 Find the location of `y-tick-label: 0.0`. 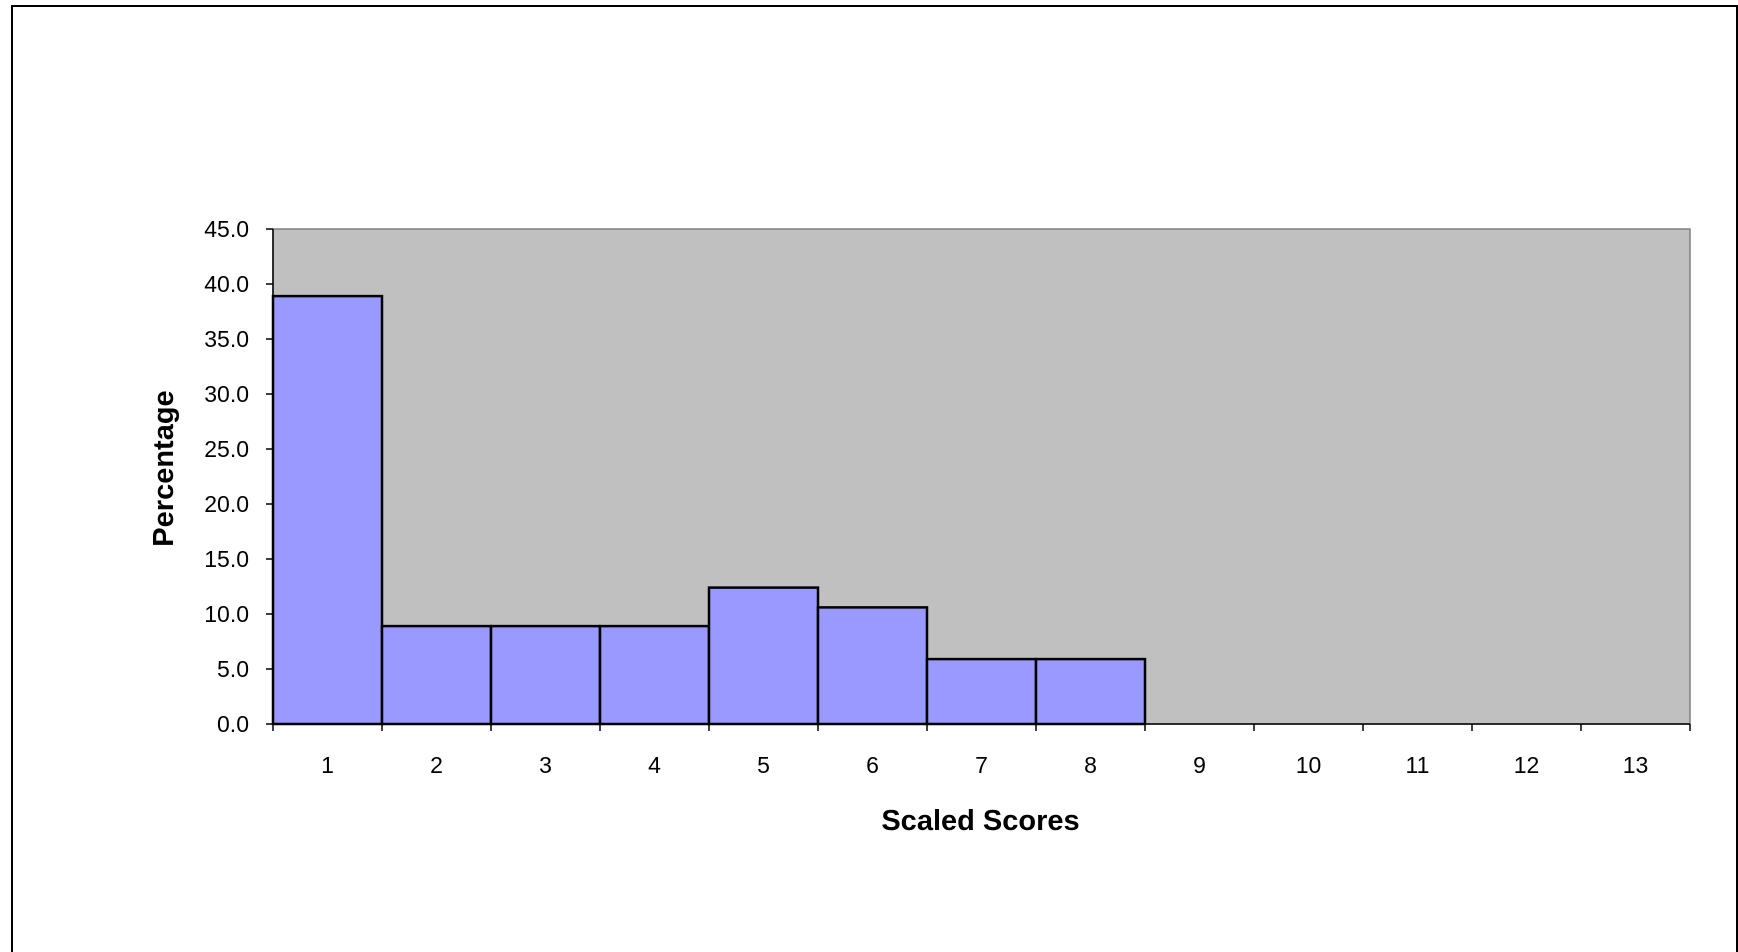

y-tick-label: 0.0 is located at coordinates (233, 724).